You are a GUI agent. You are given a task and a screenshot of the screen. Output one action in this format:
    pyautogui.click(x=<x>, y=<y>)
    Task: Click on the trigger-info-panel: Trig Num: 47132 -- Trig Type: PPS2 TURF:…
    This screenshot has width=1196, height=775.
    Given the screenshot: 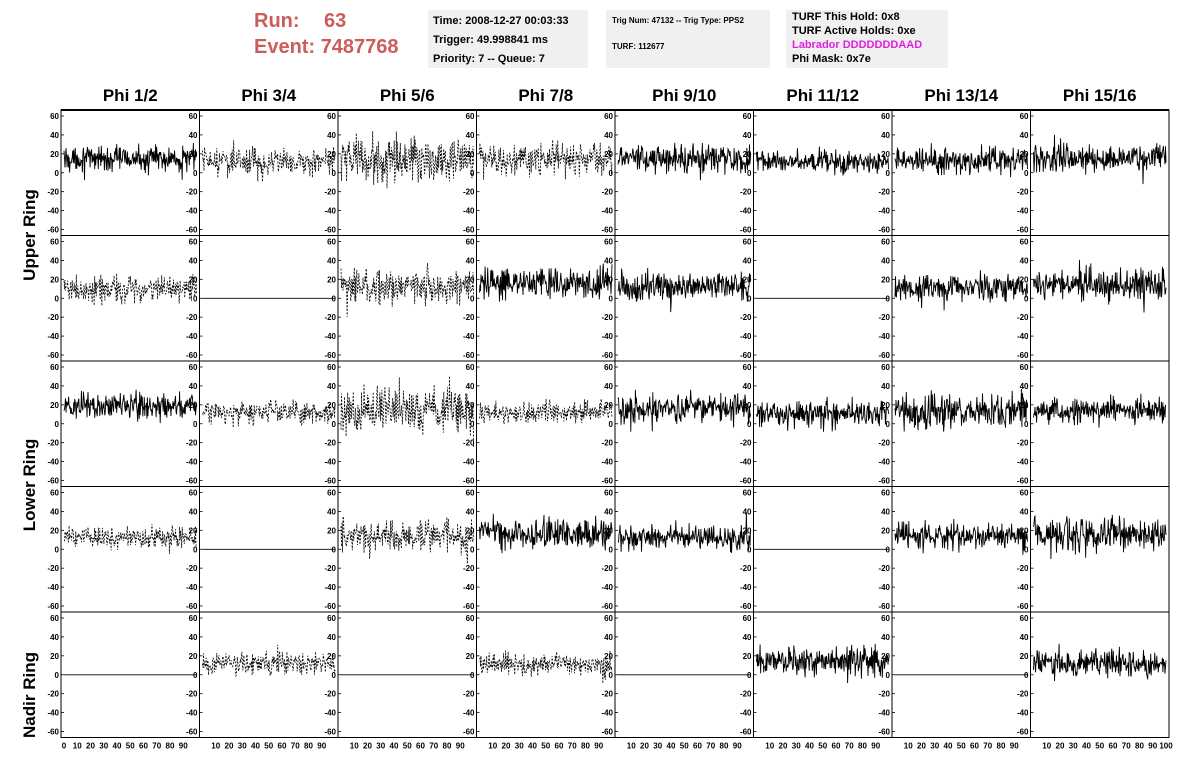 What is the action you would take?
    pyautogui.click(x=688, y=39)
    